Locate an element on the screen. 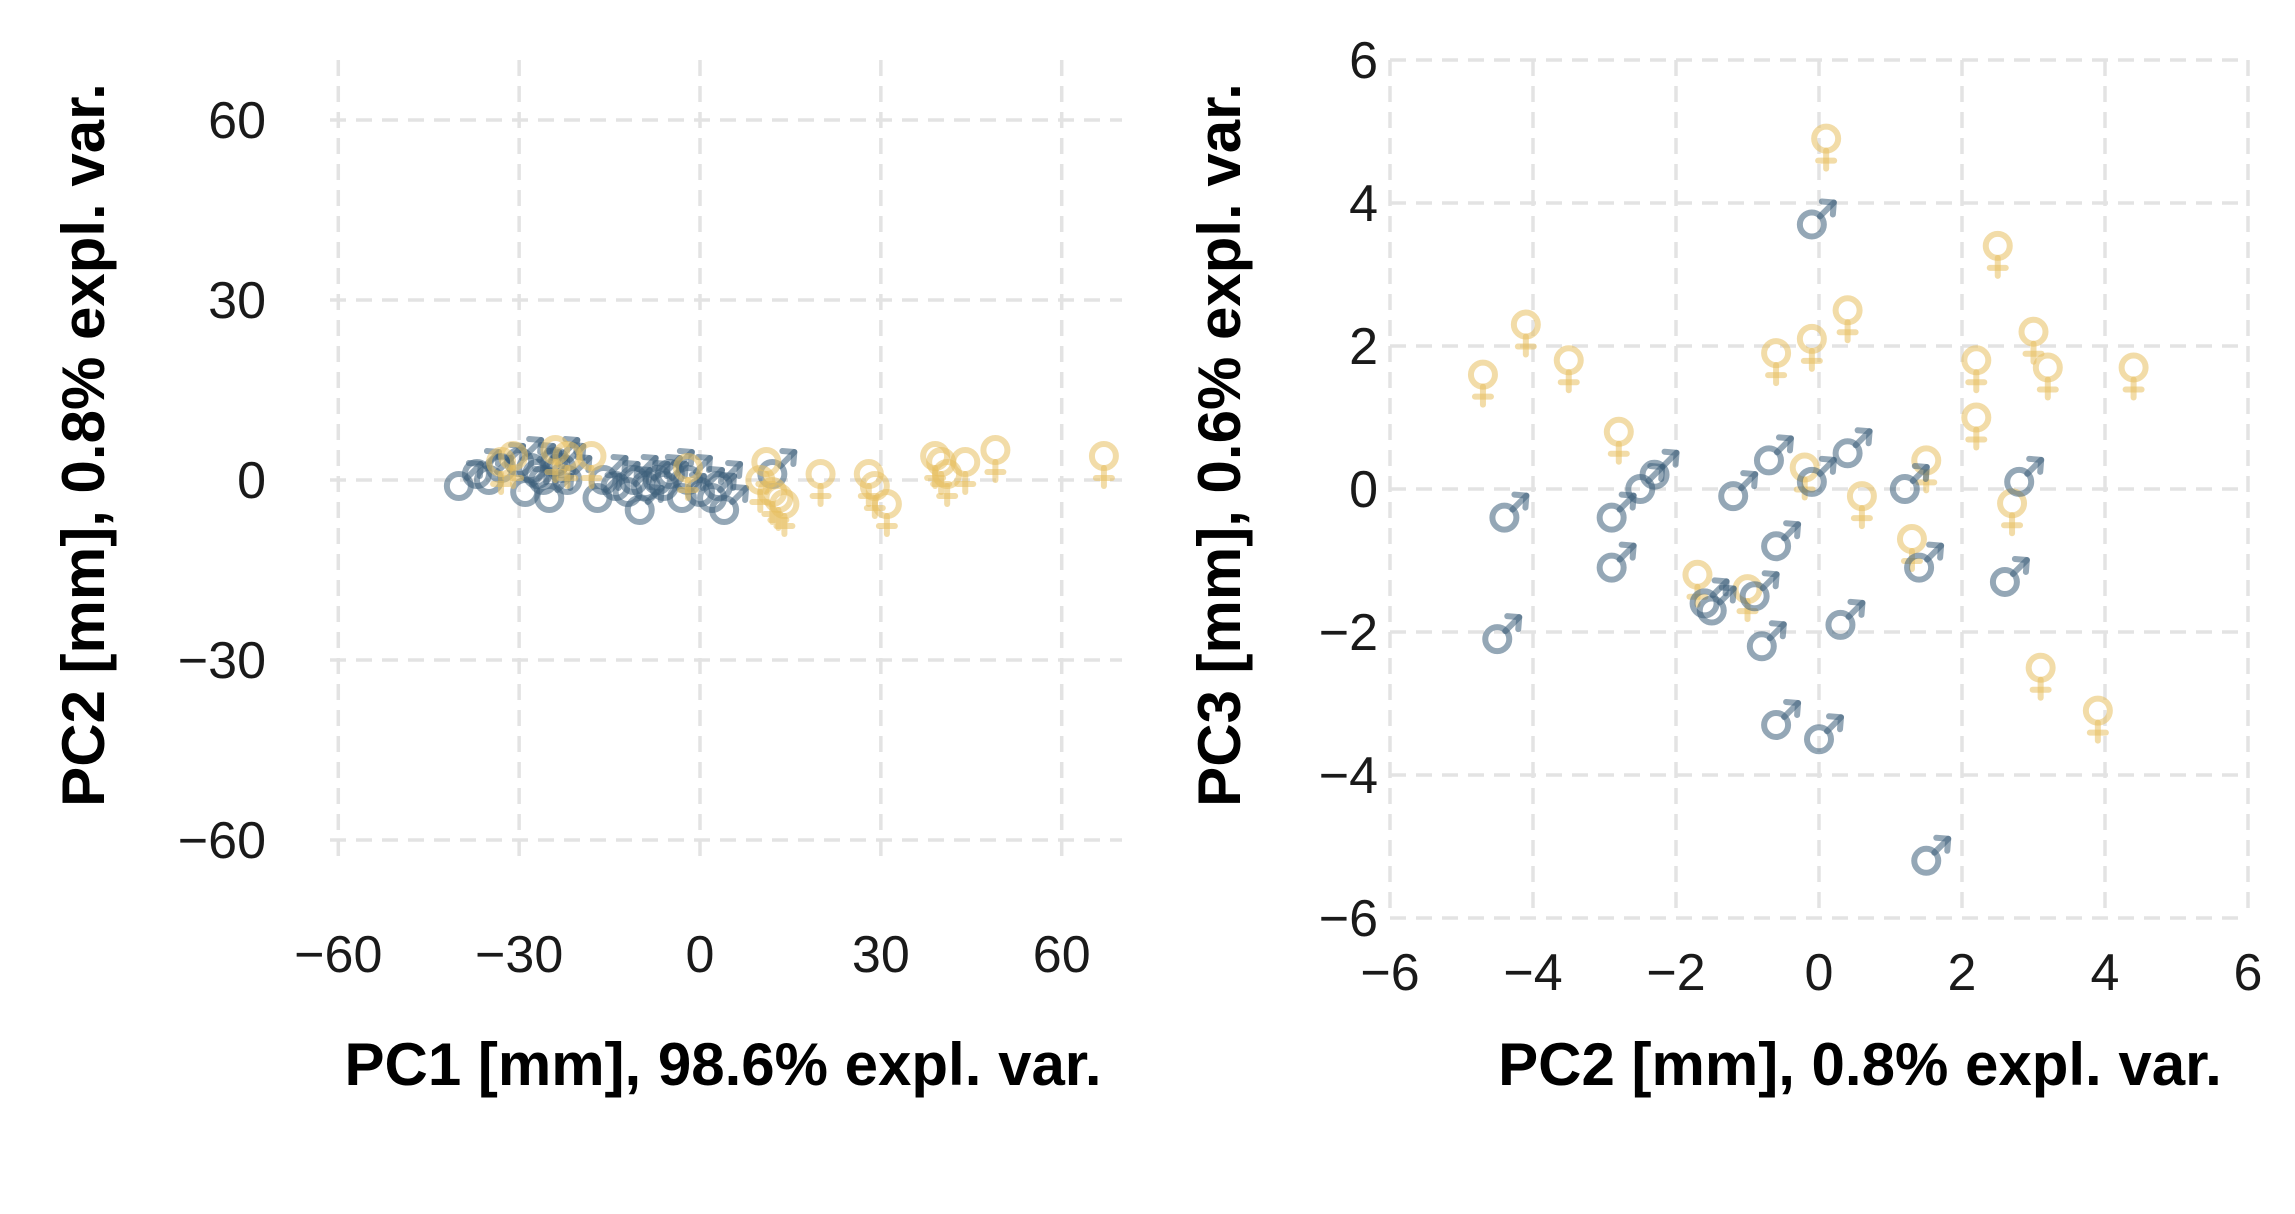 The width and height of the screenshot is (2295, 1214). y-tick-label: 60 is located at coordinates (237, 121).